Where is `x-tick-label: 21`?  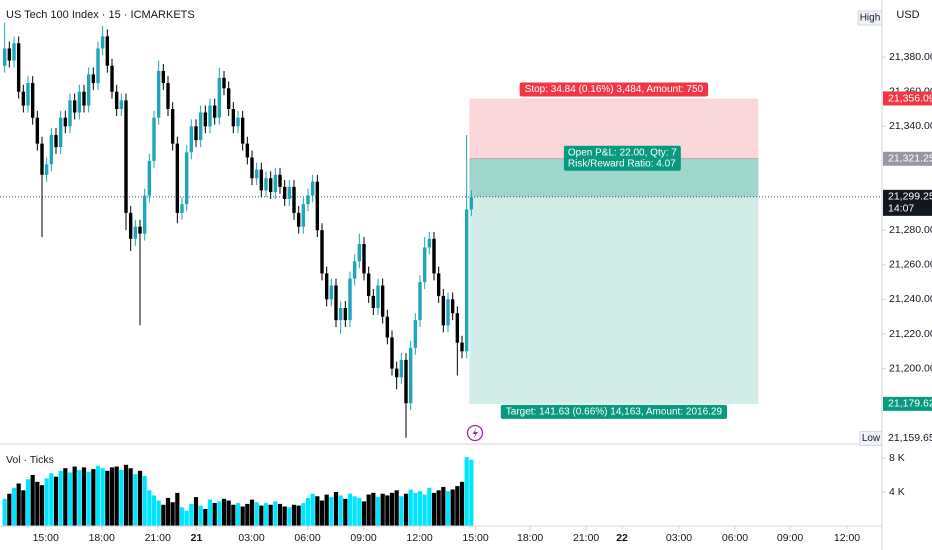
x-tick-label: 21 is located at coordinates (197, 538).